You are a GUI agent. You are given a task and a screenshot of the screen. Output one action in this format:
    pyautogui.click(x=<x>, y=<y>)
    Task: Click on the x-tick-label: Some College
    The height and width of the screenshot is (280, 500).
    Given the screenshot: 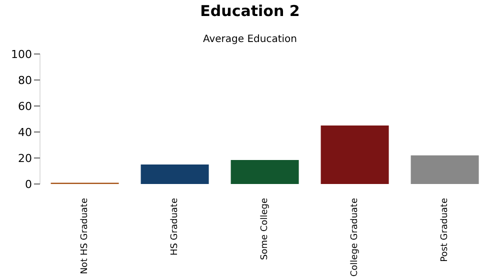 What is the action you would take?
    pyautogui.click(x=265, y=229)
    